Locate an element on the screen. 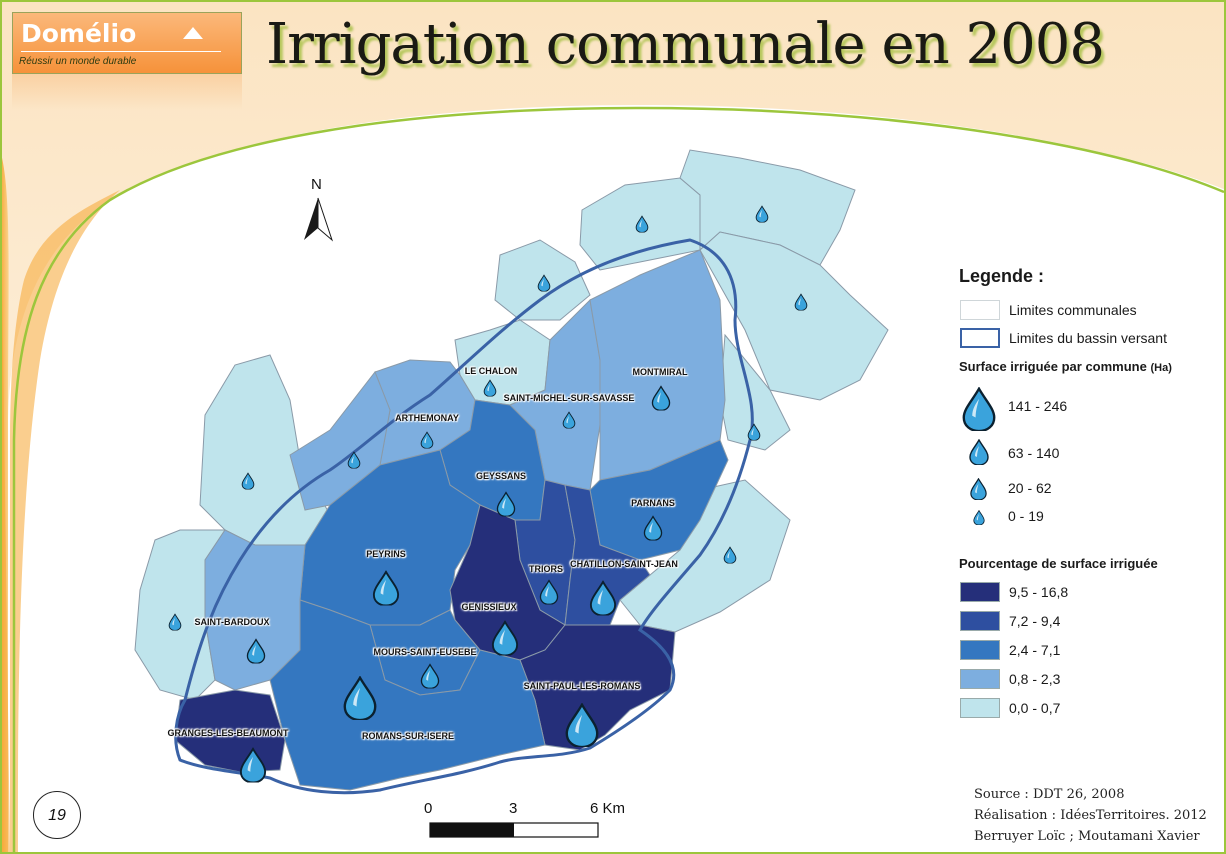 This screenshot has width=1226, height=854. north-label: N is located at coordinates (316, 184).